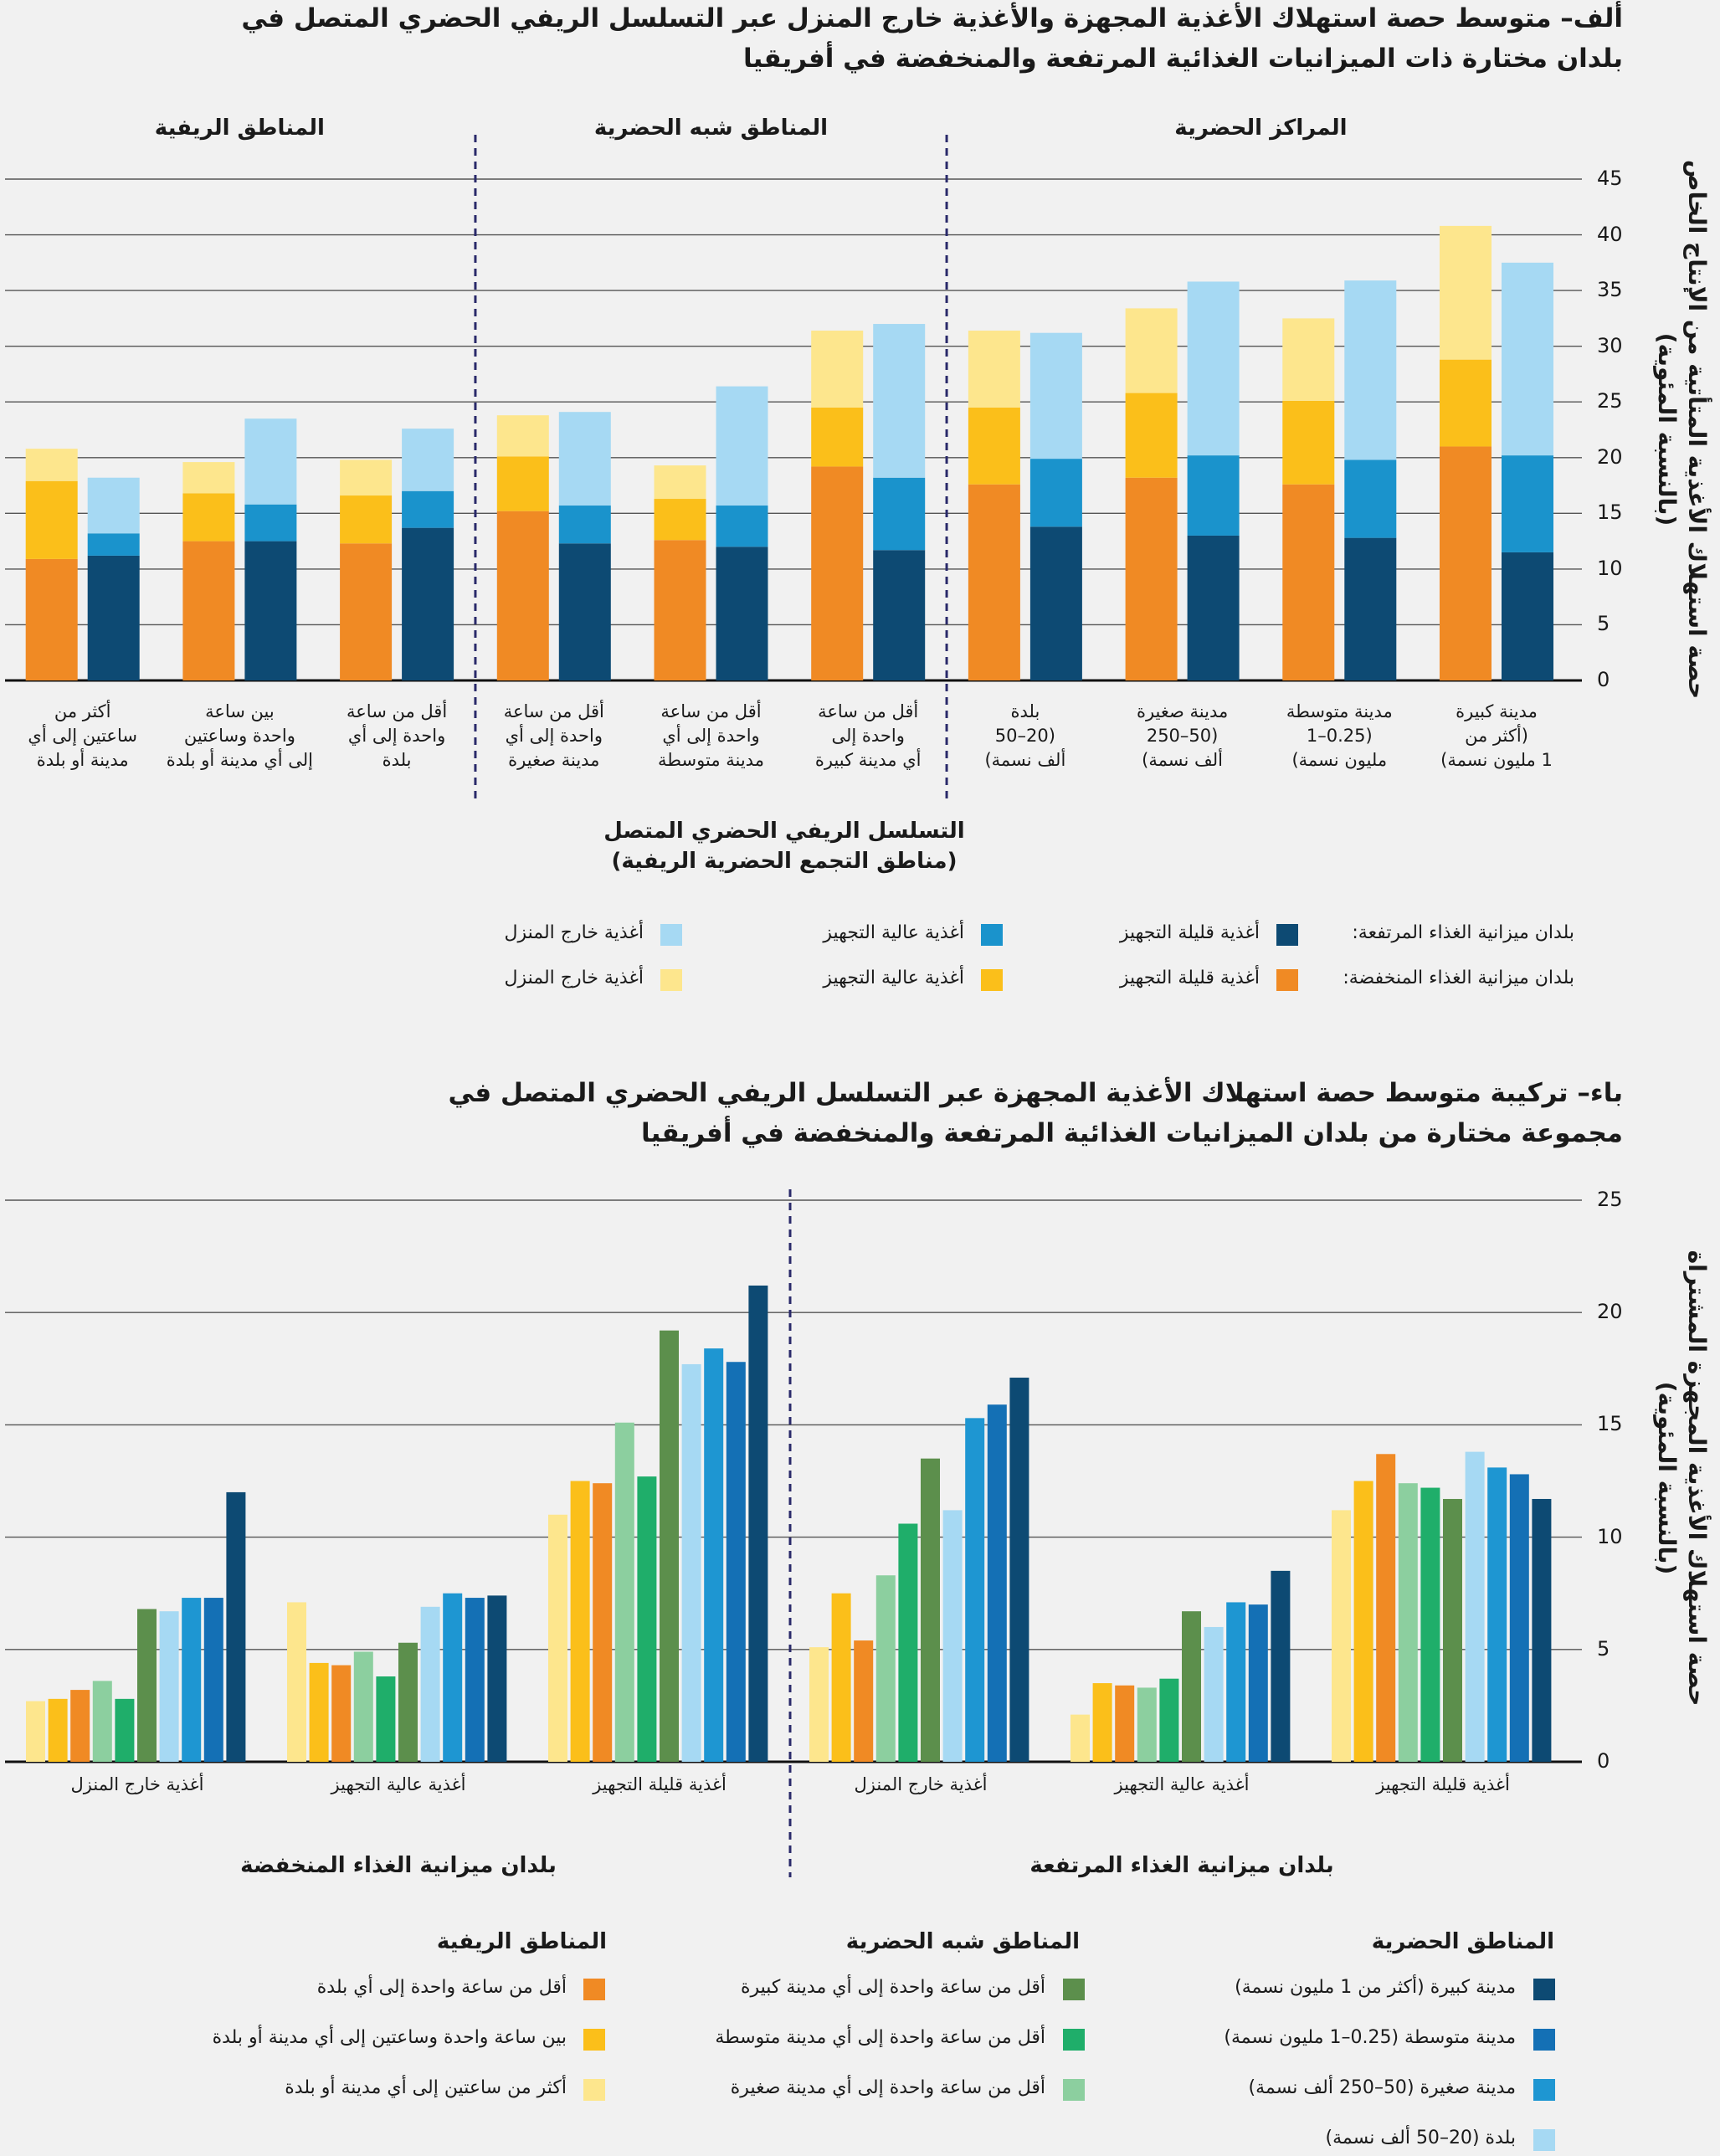 Image resolution: width=1720 pixels, height=2156 pixels. What do you see at coordinates (1443, 1784) in the screenshot?
I see `x-tick-label: أغذية قليلة التجهيز` at bounding box center [1443, 1784].